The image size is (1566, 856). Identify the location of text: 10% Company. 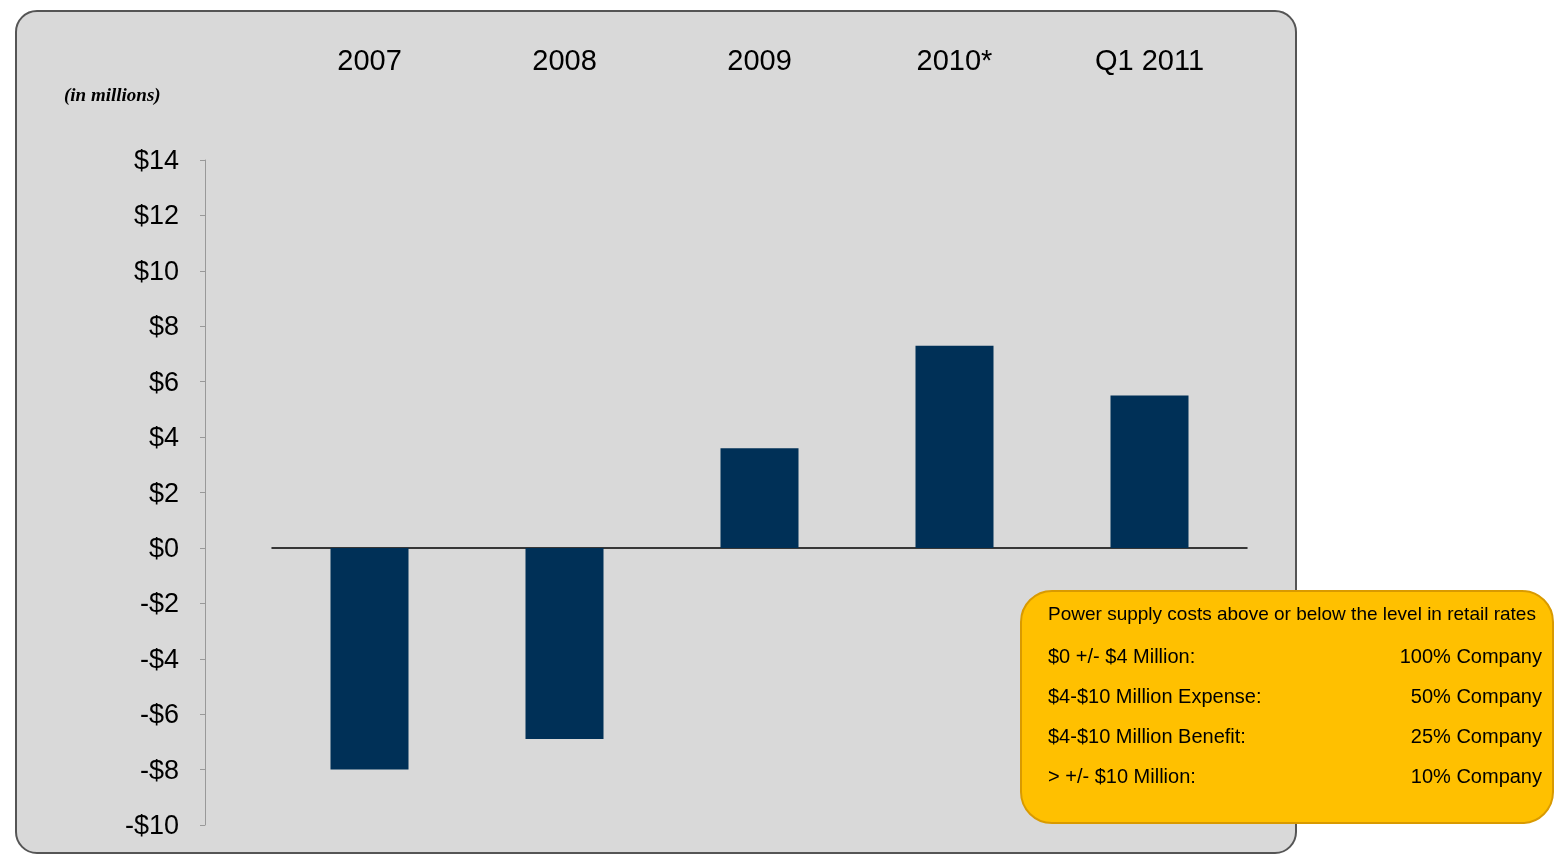
(1476, 775).